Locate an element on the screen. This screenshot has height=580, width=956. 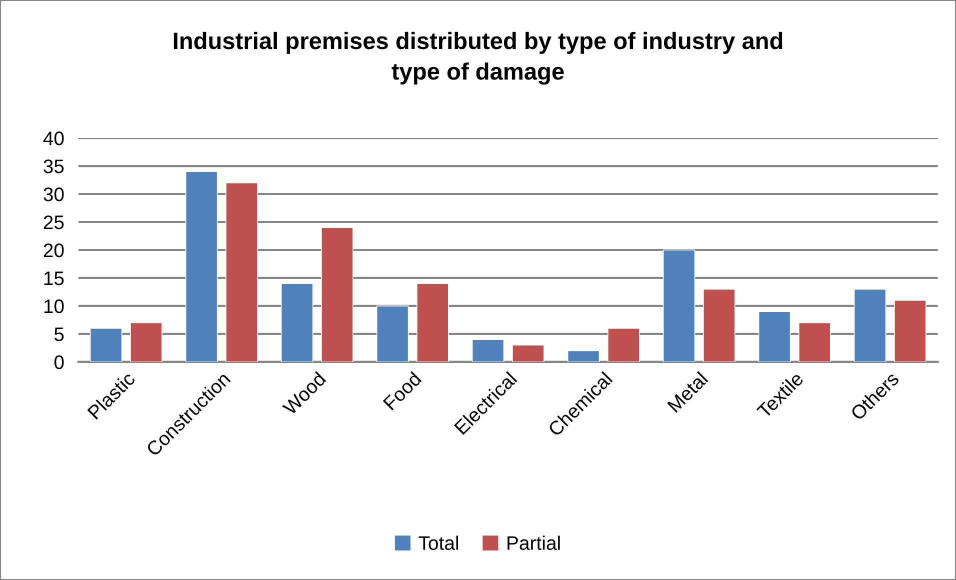
y-tick-label: 25 is located at coordinates (54, 222).